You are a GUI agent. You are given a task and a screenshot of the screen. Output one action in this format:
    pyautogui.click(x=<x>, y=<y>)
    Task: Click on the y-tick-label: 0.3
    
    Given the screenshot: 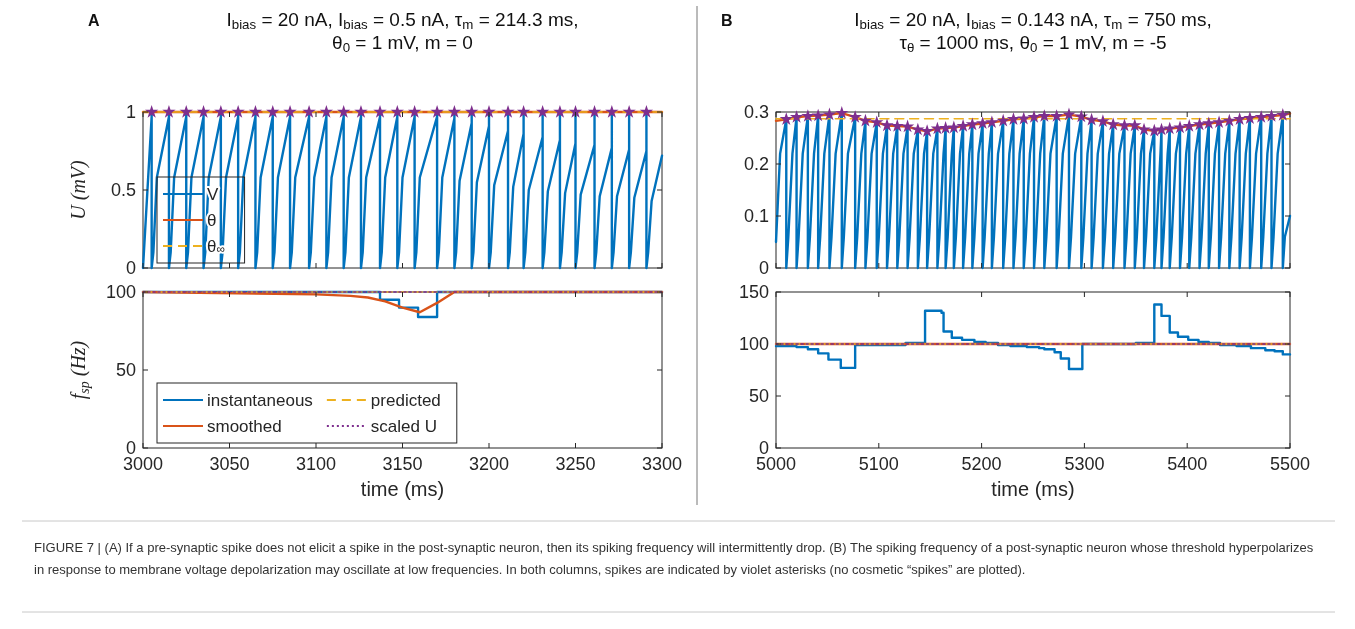 What is the action you would take?
    pyautogui.click(x=756, y=112)
    